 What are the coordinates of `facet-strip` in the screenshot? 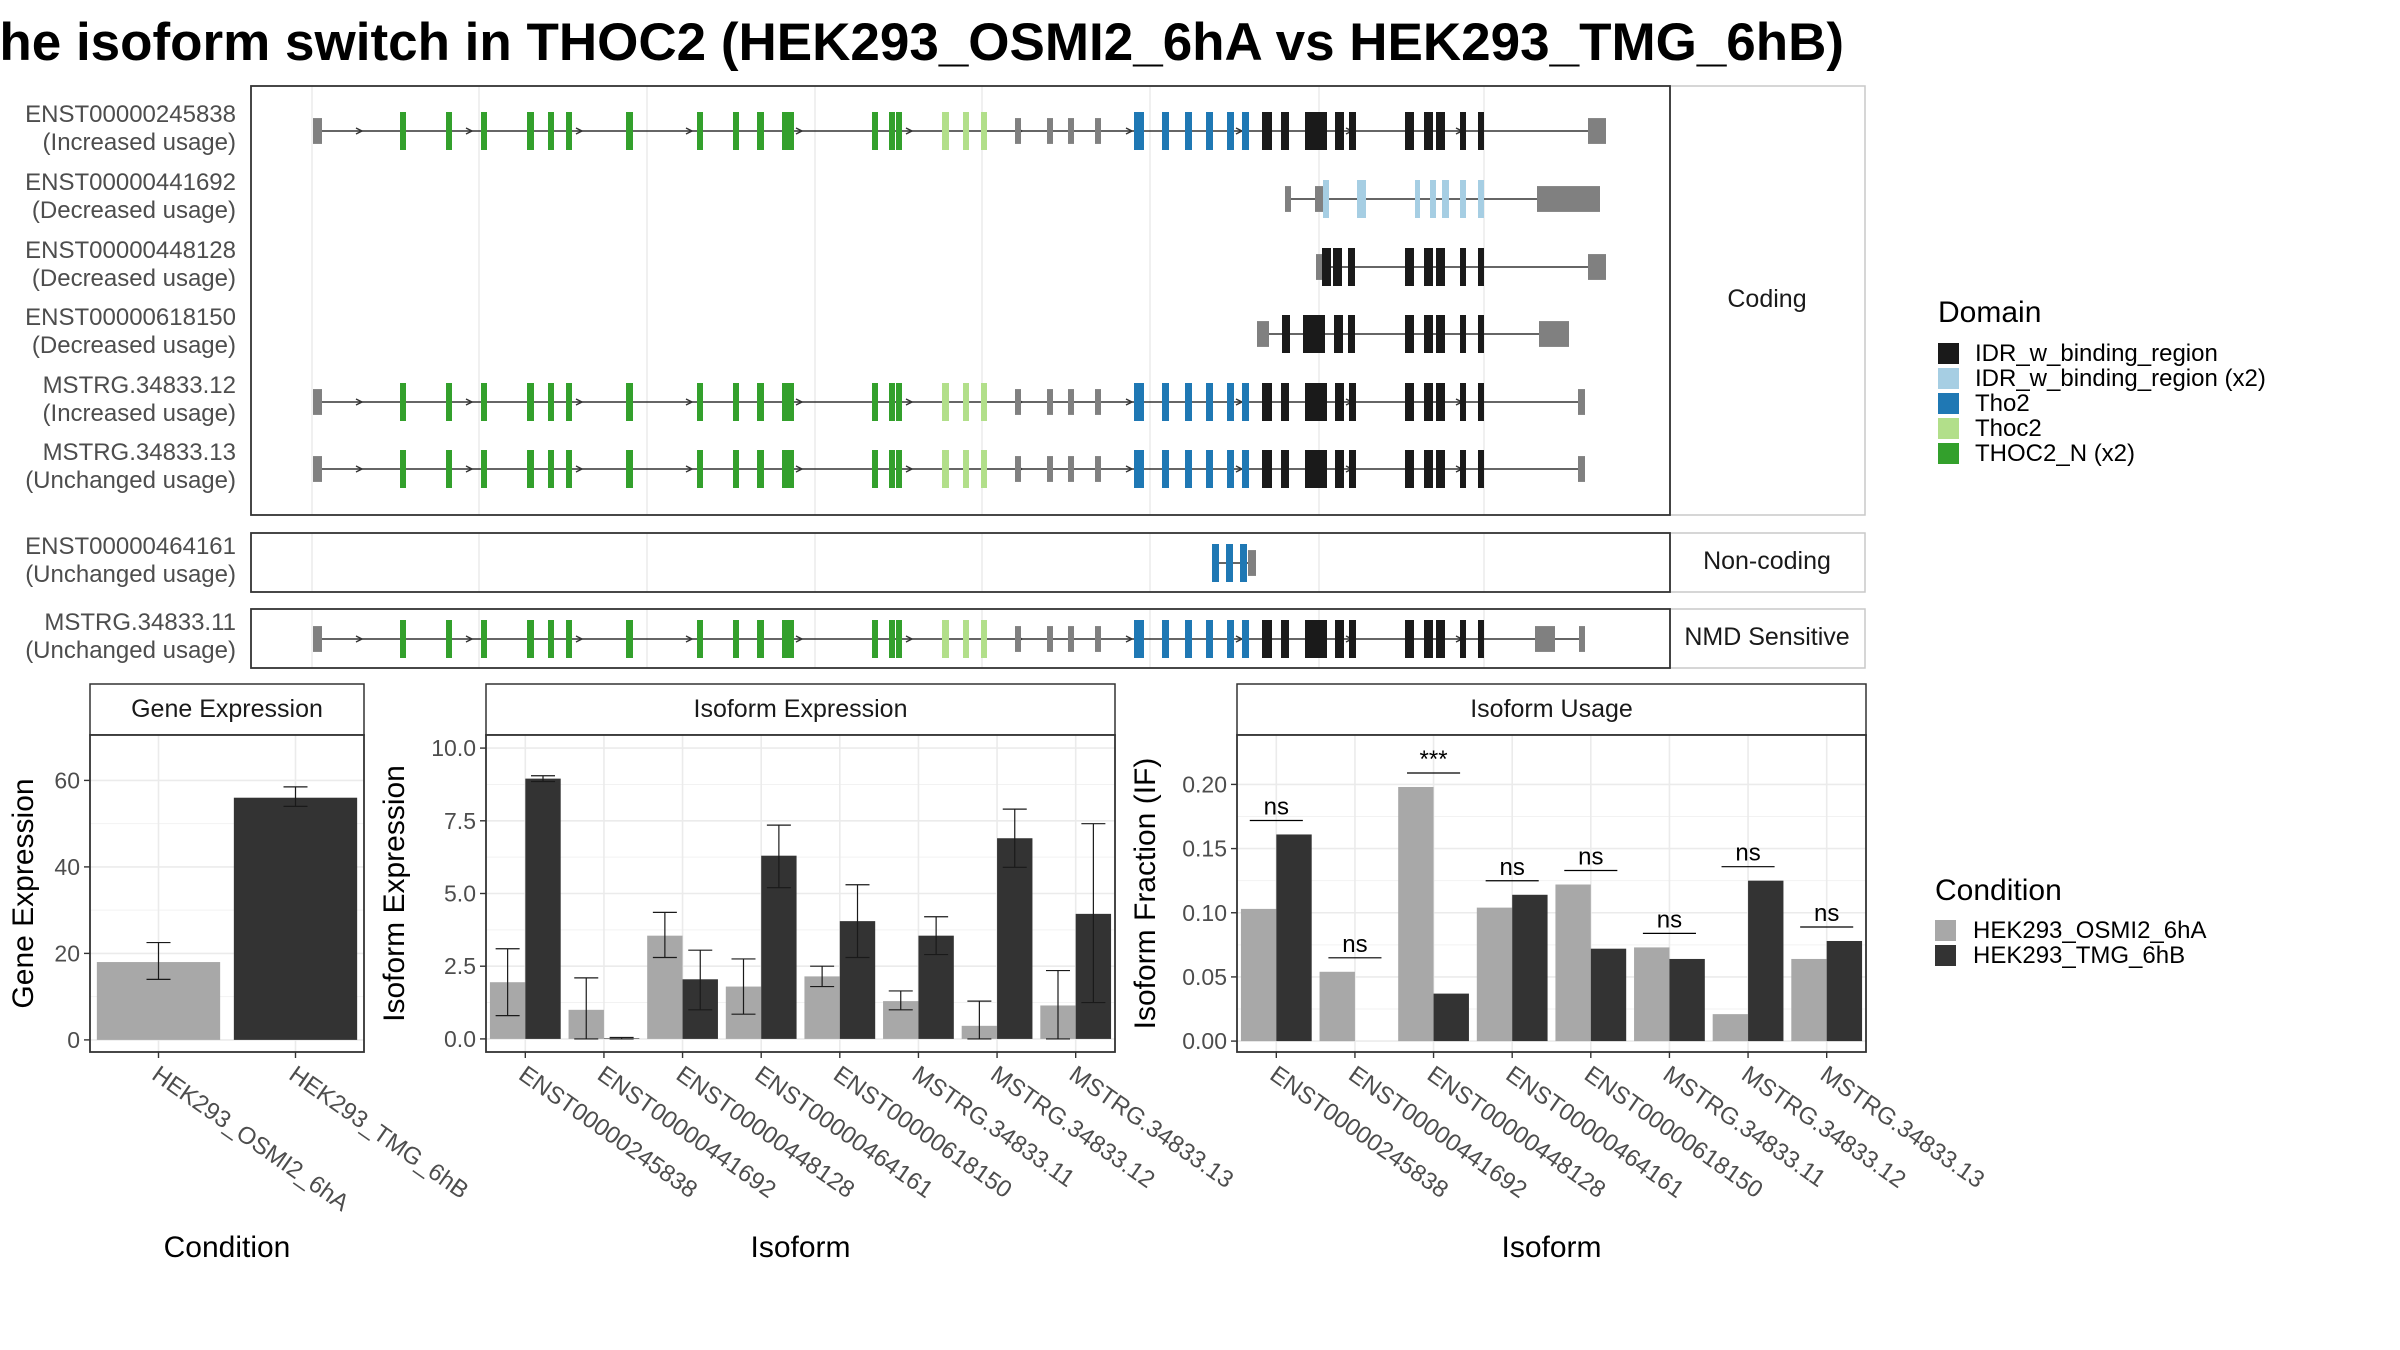 It's located at (1767, 638).